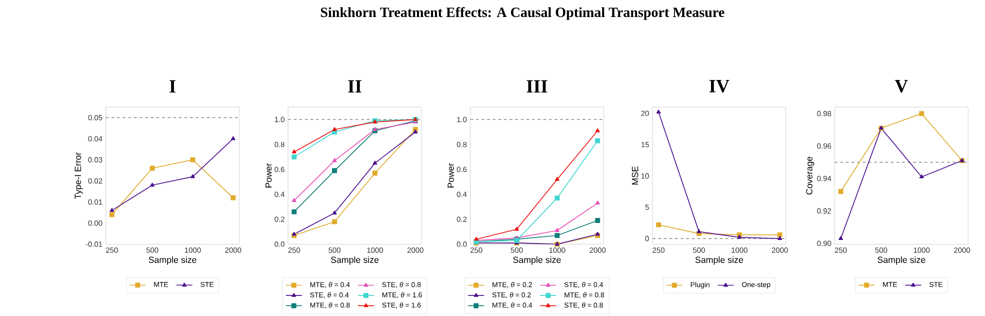 The width and height of the screenshot is (985, 316). I want to click on y-axis-title: MSE, so click(635, 175).